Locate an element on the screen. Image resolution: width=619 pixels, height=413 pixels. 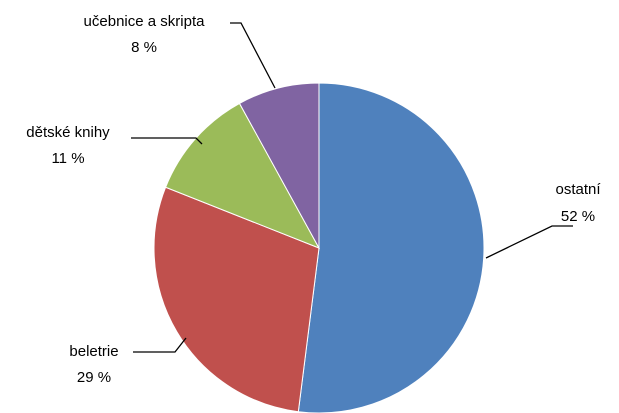
leader-line-ostatni is located at coordinates (529, 242).